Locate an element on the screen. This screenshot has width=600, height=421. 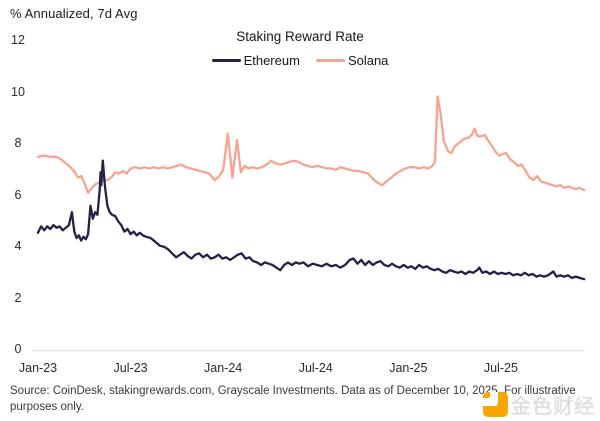
y-tick-label: 8 is located at coordinates (18, 143).